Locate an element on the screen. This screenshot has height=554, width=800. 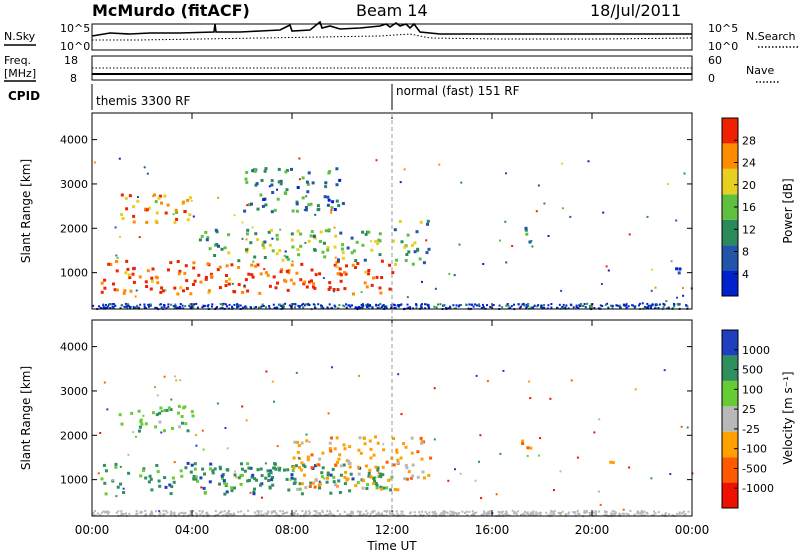
y-tick-label: 1000 is located at coordinates (74, 480).